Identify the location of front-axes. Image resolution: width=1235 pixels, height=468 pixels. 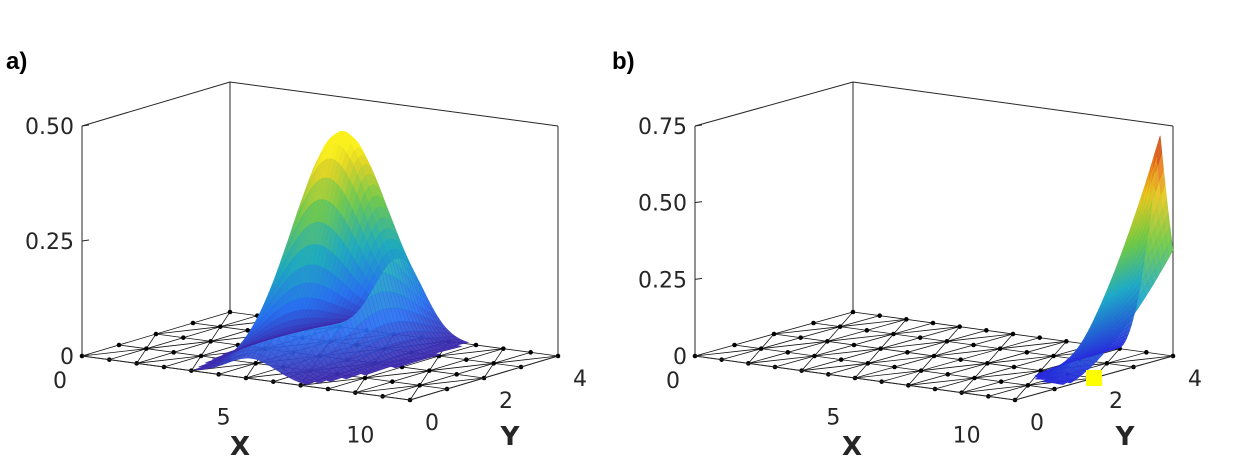
(320, 378).